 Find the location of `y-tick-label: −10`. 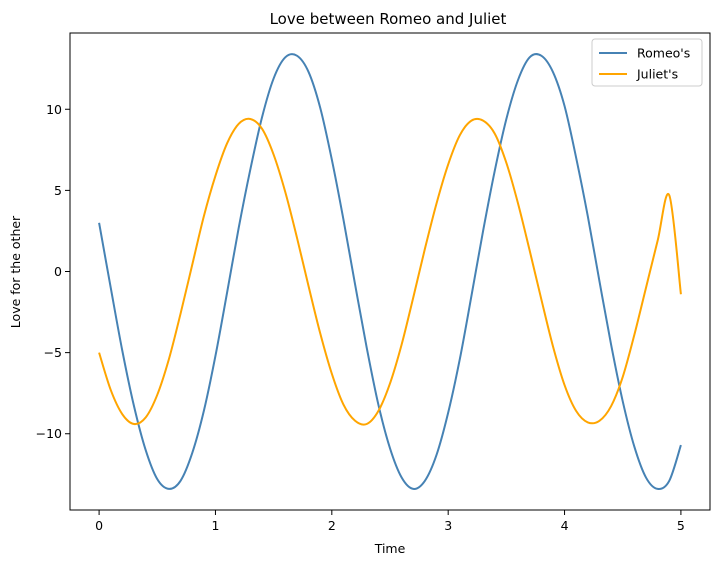

y-tick-label: −10 is located at coordinates (49, 433).